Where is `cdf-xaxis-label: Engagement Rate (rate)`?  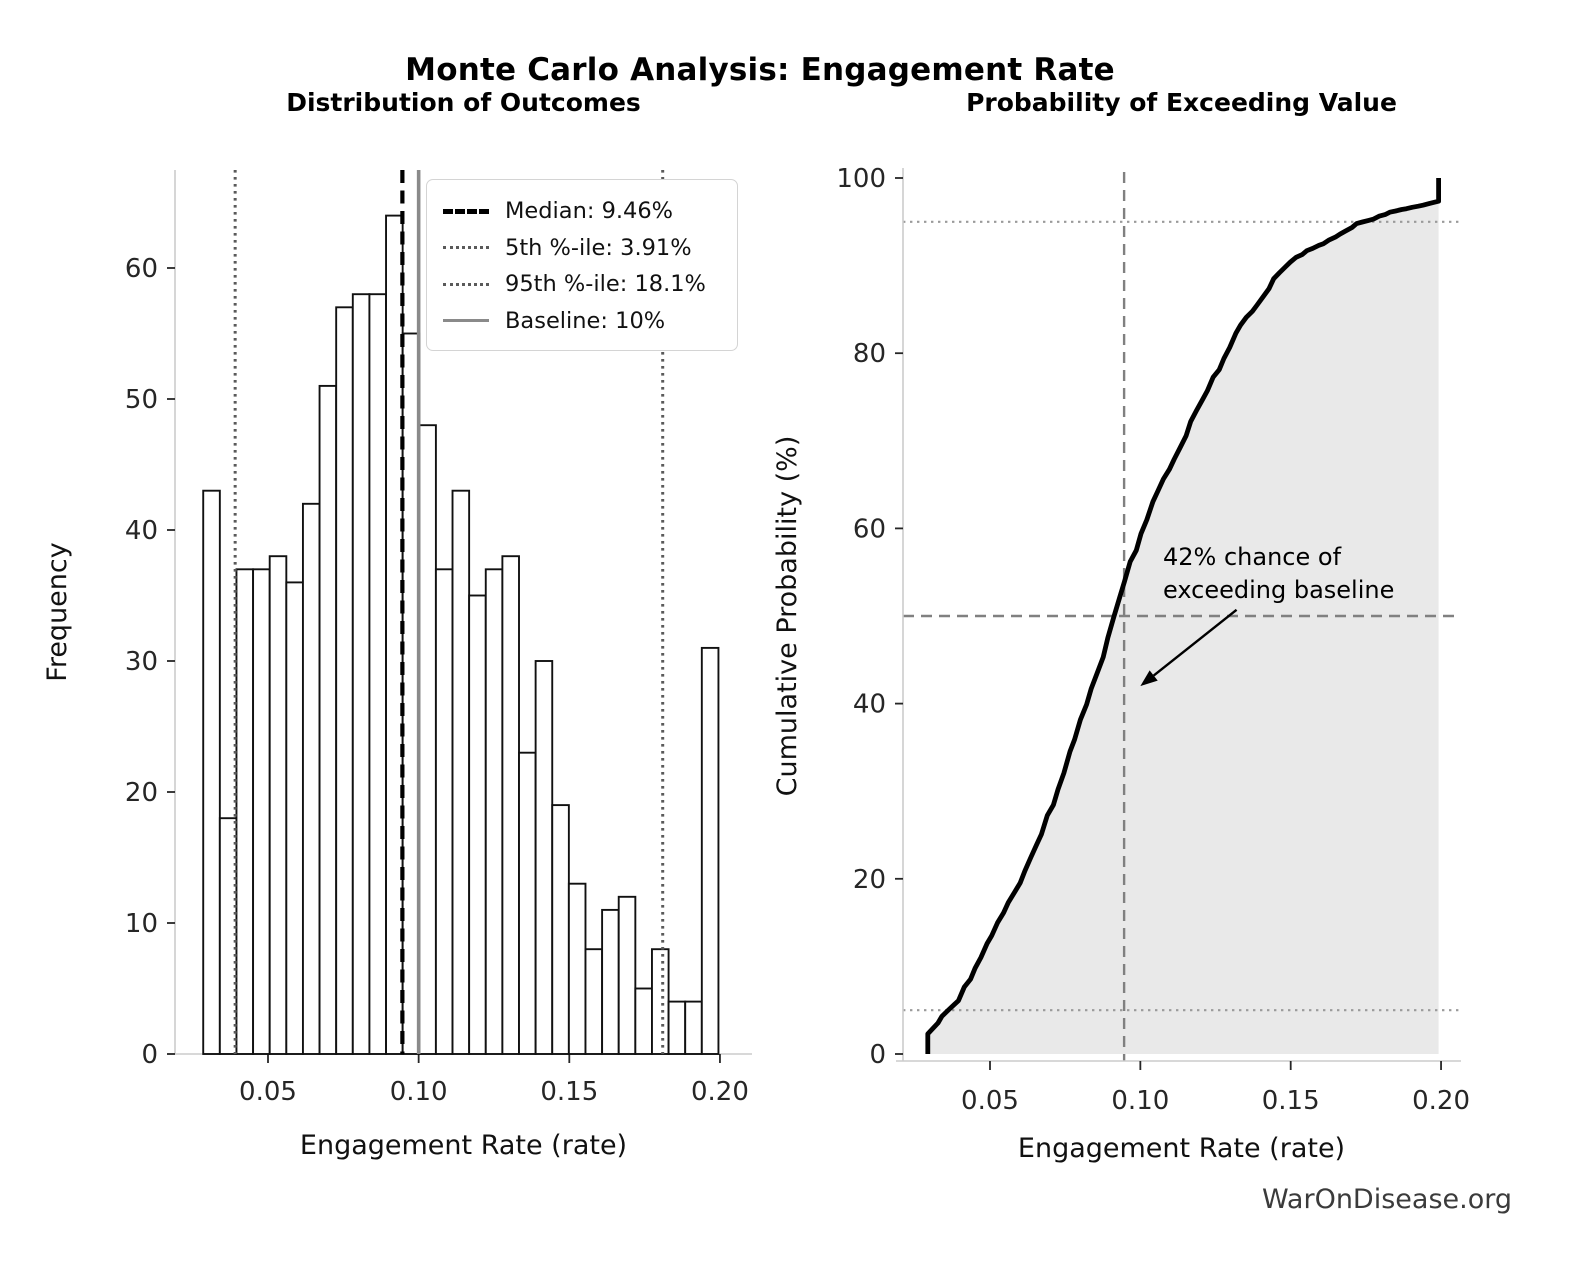 cdf-xaxis-label: Engagement Rate (rate) is located at coordinates (1181, 1148).